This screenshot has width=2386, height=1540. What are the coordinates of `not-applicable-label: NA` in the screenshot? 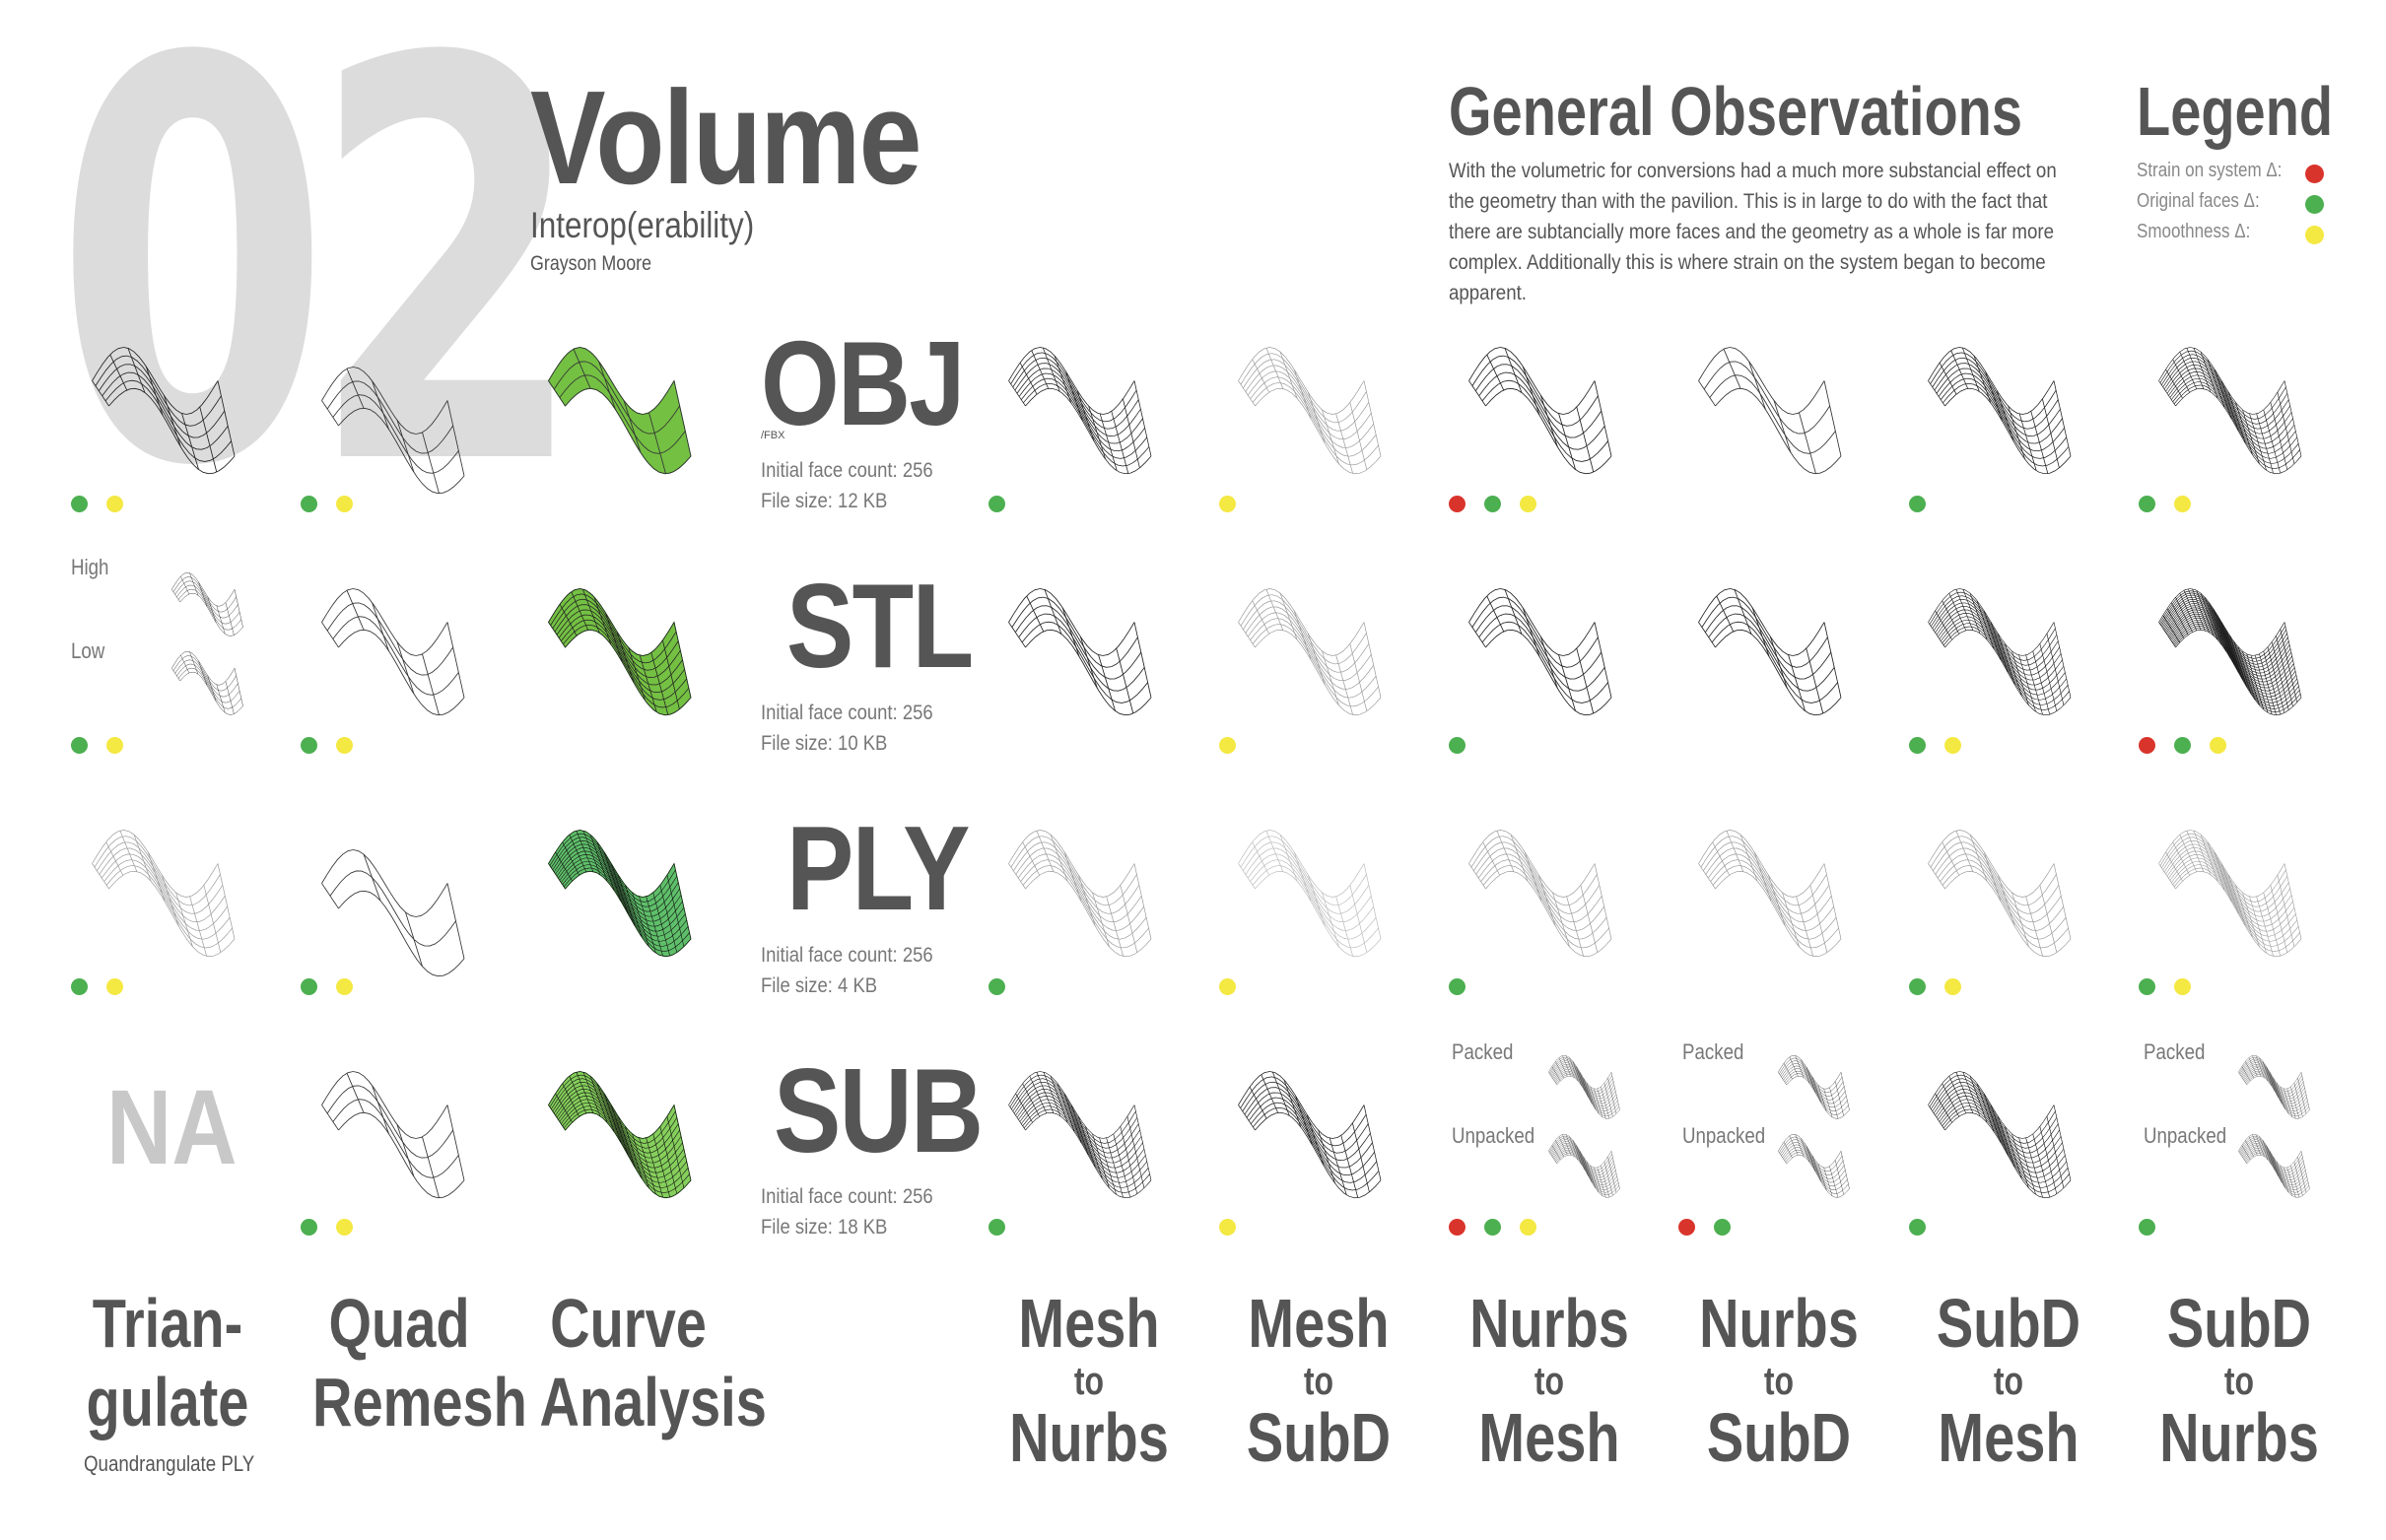 It's located at (172, 1126).